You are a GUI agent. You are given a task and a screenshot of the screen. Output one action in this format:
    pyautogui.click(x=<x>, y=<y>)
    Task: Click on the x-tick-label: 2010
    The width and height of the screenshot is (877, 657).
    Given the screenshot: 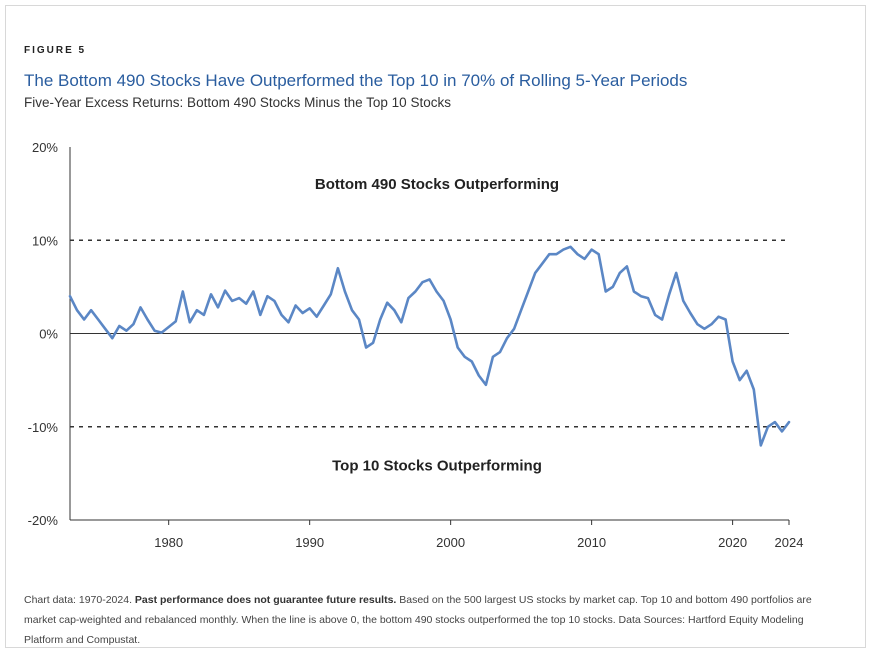 What is the action you would take?
    pyautogui.click(x=591, y=542)
    